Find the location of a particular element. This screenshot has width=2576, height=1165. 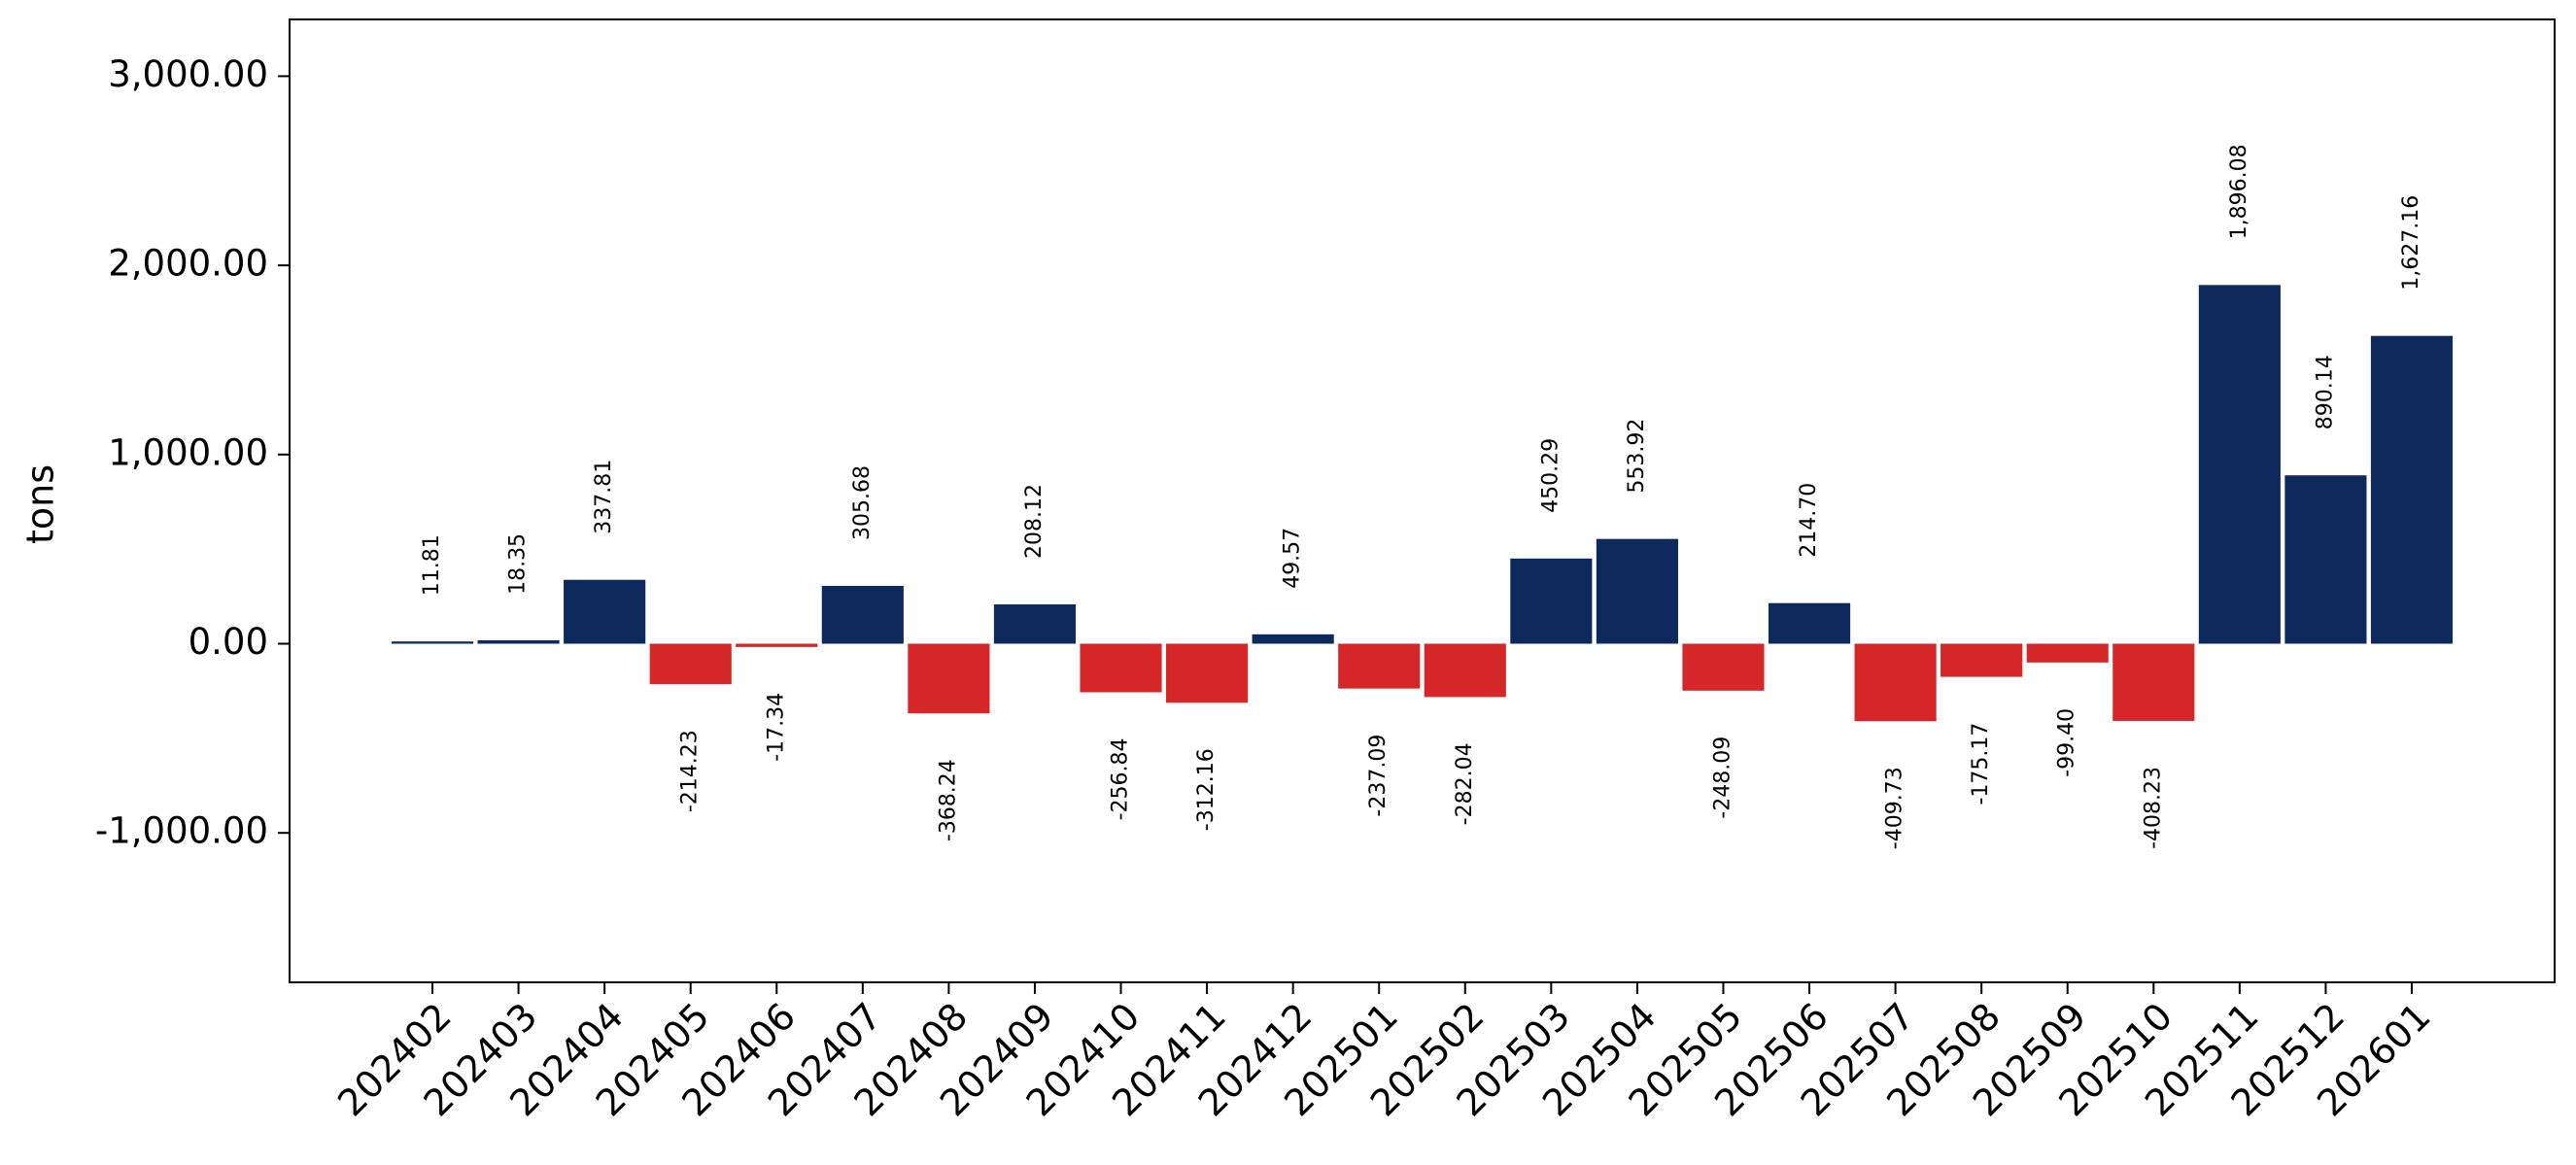

value-label: -368.24 is located at coordinates (948, 800).